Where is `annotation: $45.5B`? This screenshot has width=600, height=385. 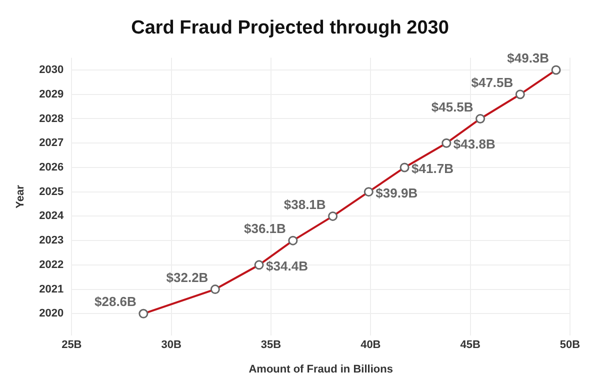
annotation: $45.5B is located at coordinates (452, 106).